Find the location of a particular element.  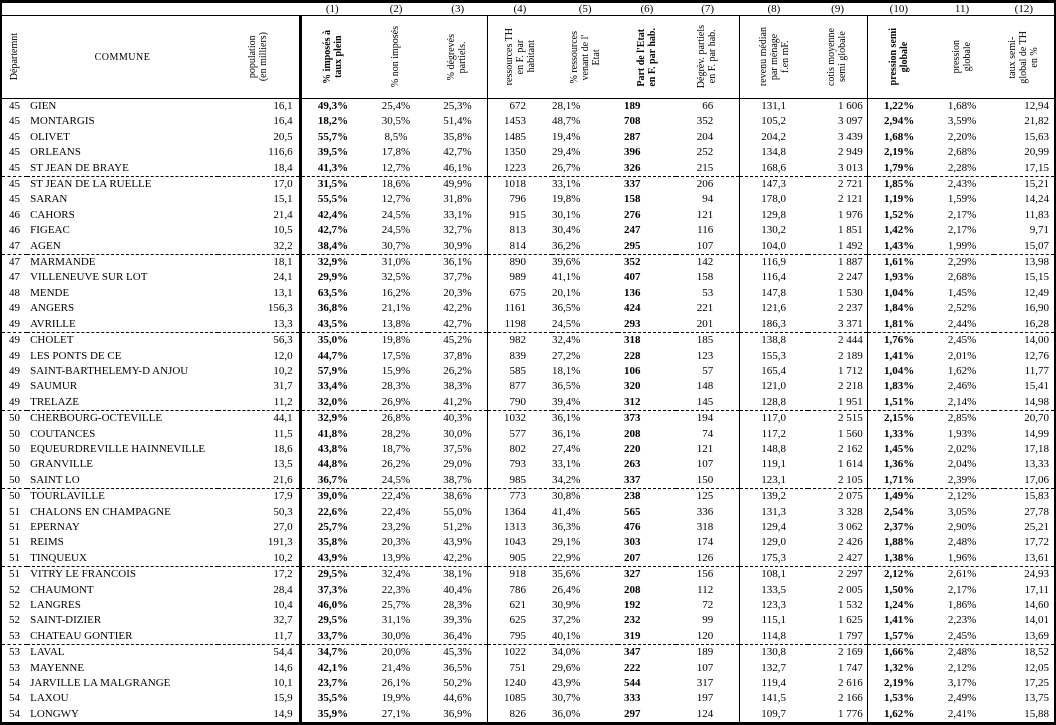

cell-cotis-moyenne: 1 797 is located at coordinates (837, 637).